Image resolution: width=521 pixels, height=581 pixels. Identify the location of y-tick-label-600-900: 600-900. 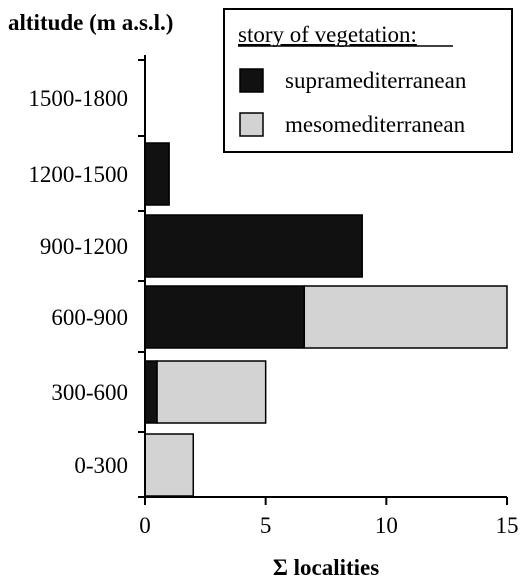
(89, 317).